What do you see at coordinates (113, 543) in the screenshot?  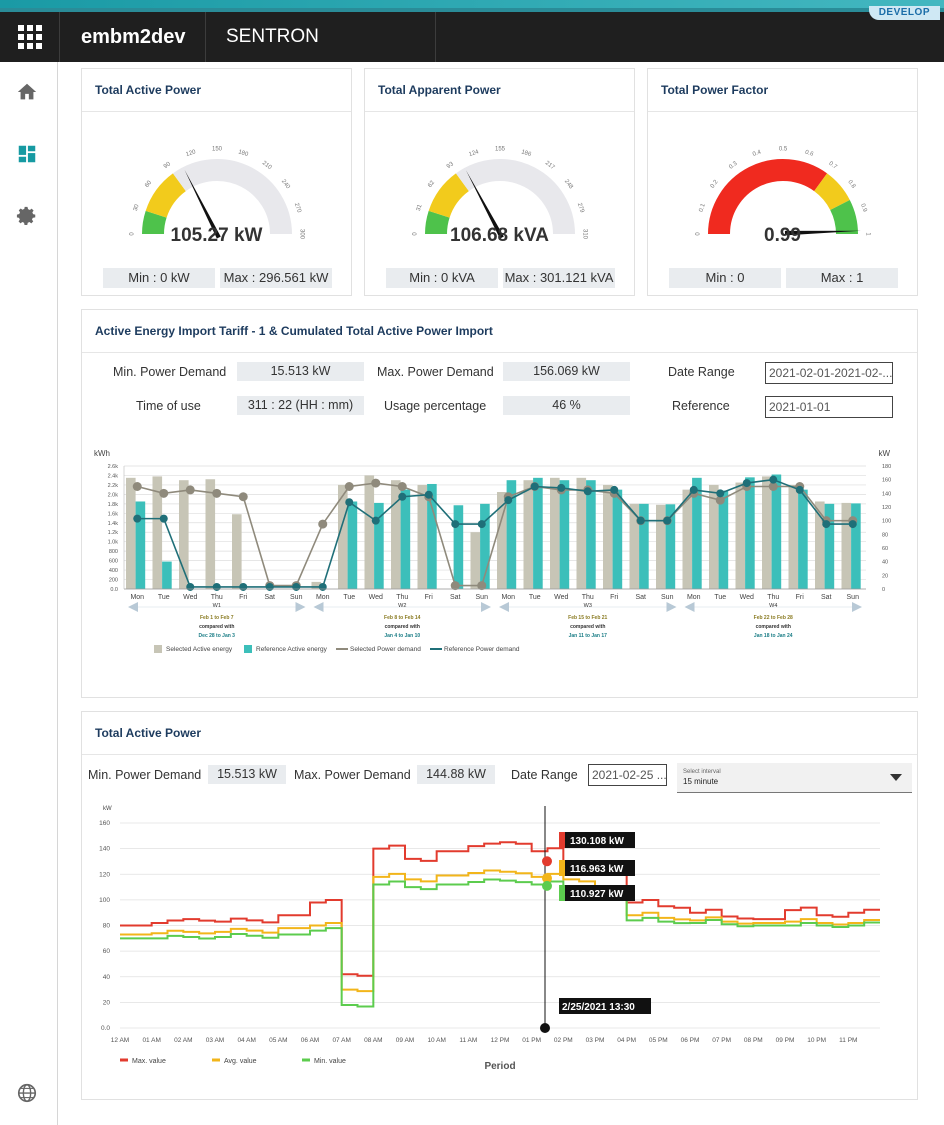 I see `y-tick-label: 1.0k` at bounding box center [113, 543].